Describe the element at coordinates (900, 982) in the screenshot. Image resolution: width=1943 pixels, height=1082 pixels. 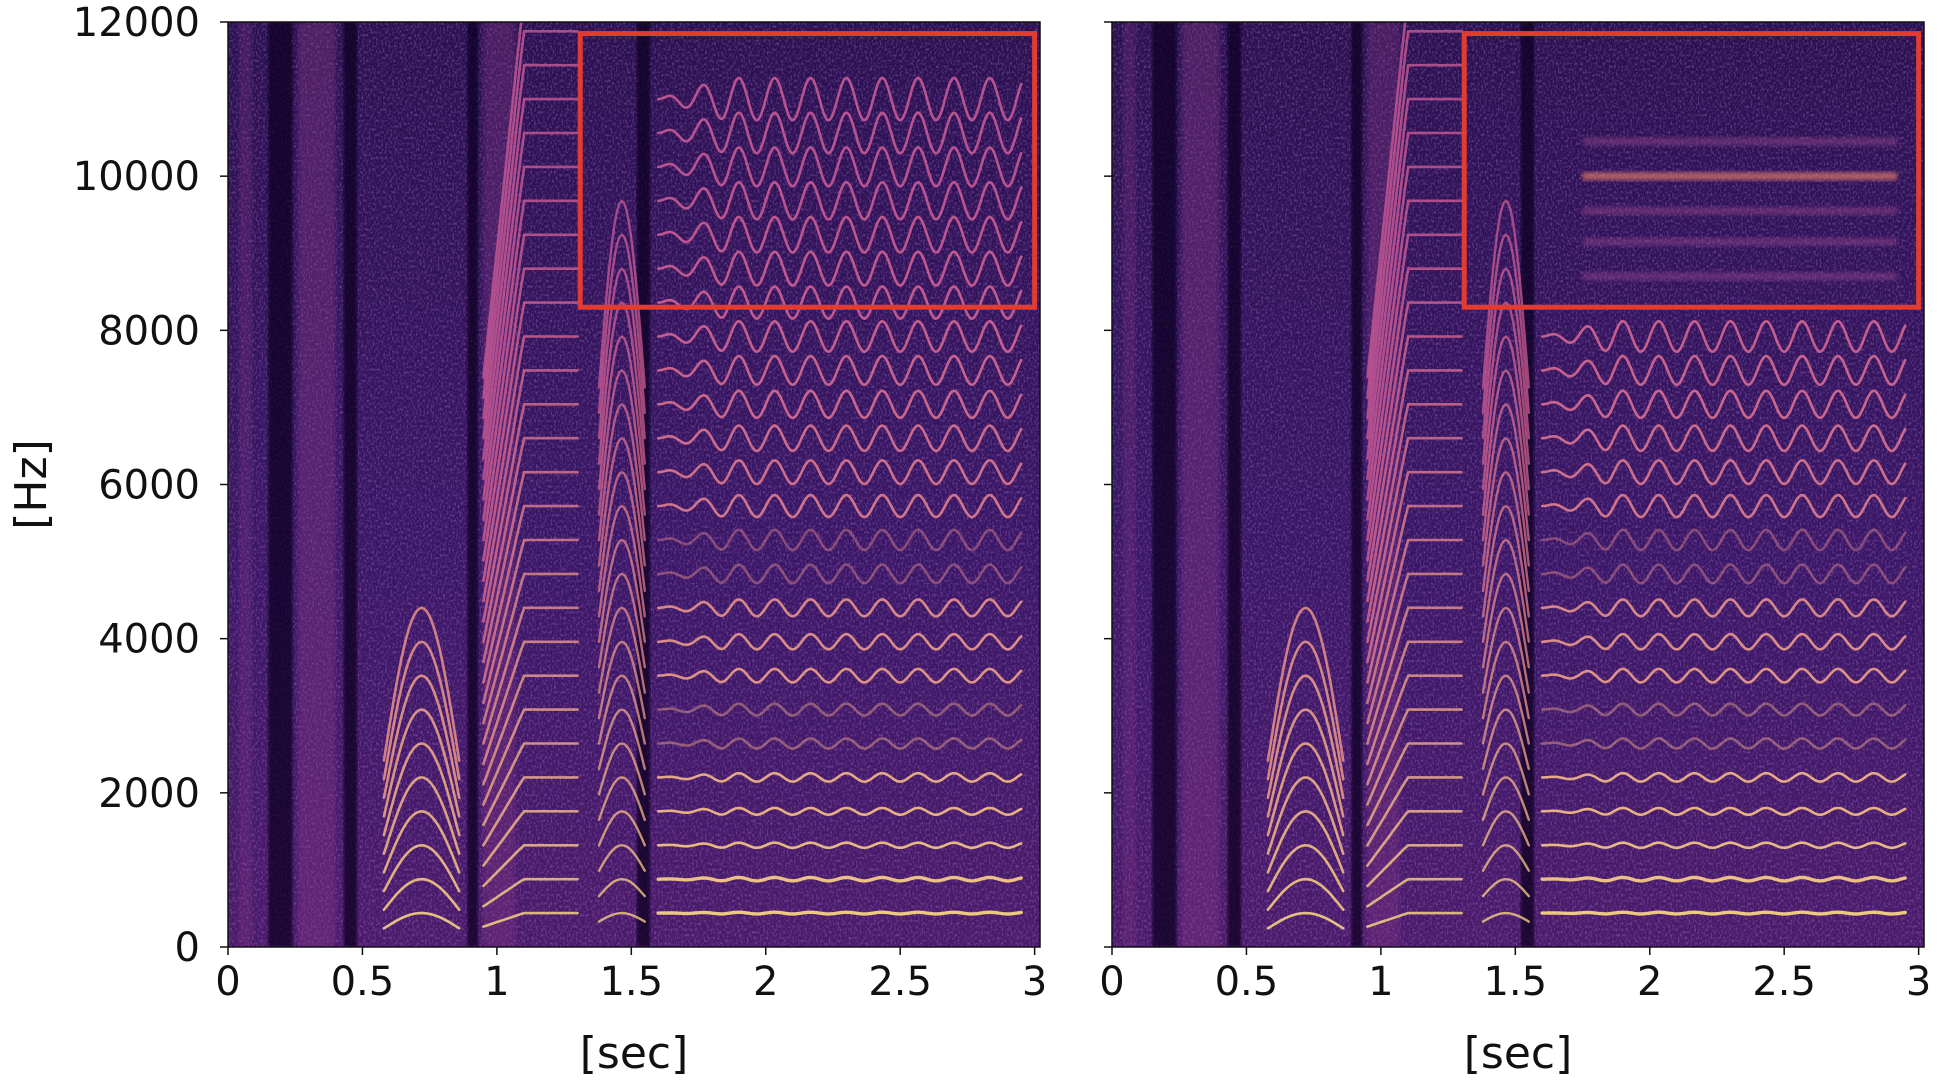
I see `x-tick-label: 2.5` at that location.